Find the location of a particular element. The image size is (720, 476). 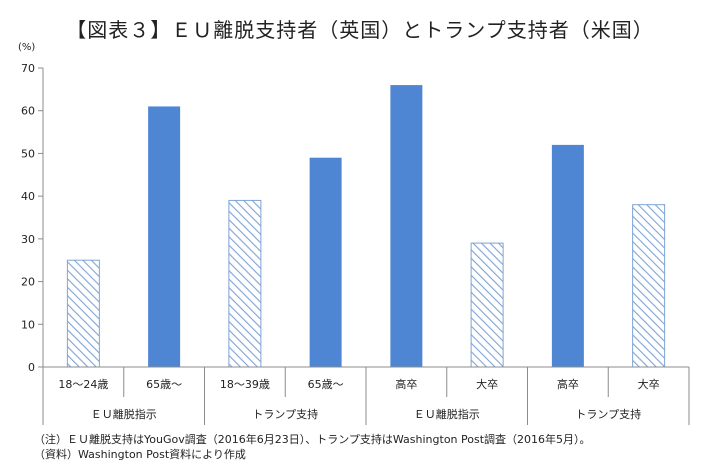

y-tick-label: 60 is located at coordinates (28, 111).